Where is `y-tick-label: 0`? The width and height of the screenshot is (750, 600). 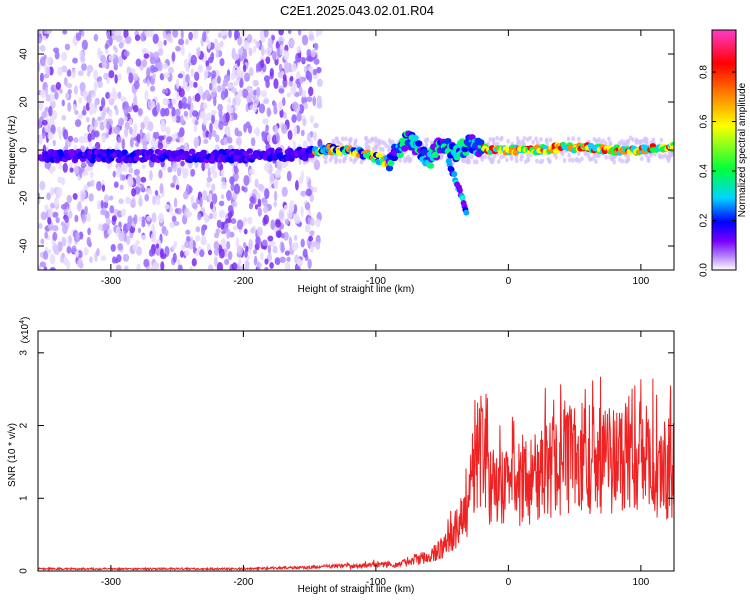
y-tick-label: 0 is located at coordinates (24, 150).